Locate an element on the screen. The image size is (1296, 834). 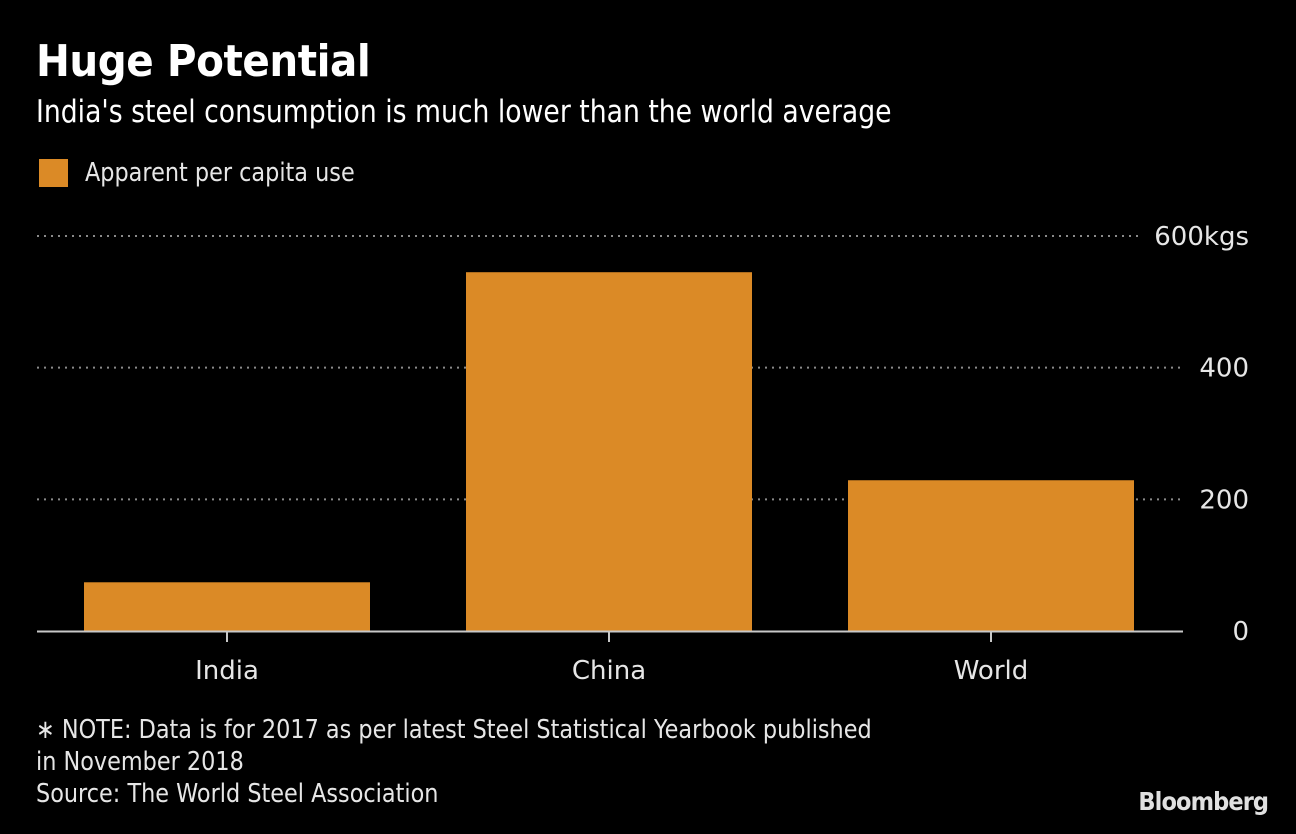
x-axis is located at coordinates (610, 636).